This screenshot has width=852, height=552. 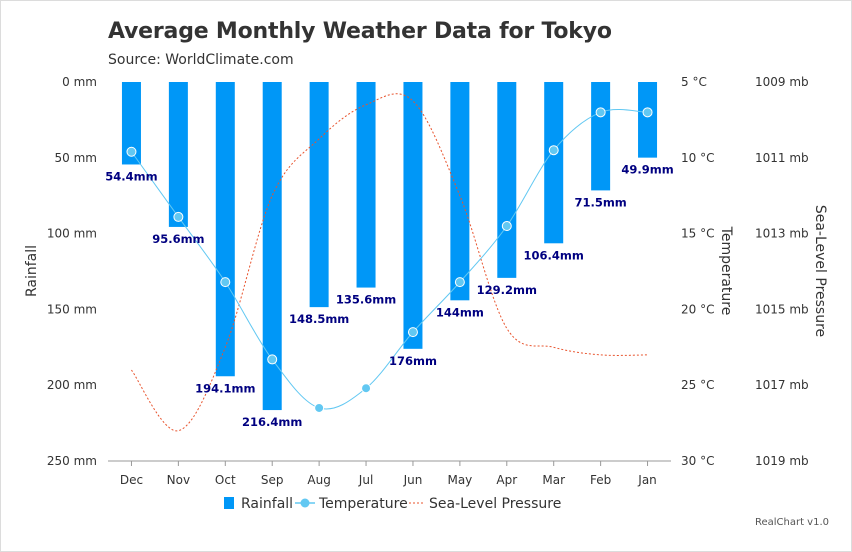 What do you see at coordinates (272, 422) in the screenshot?
I see `rainfall-data-label: 216.4mm` at bounding box center [272, 422].